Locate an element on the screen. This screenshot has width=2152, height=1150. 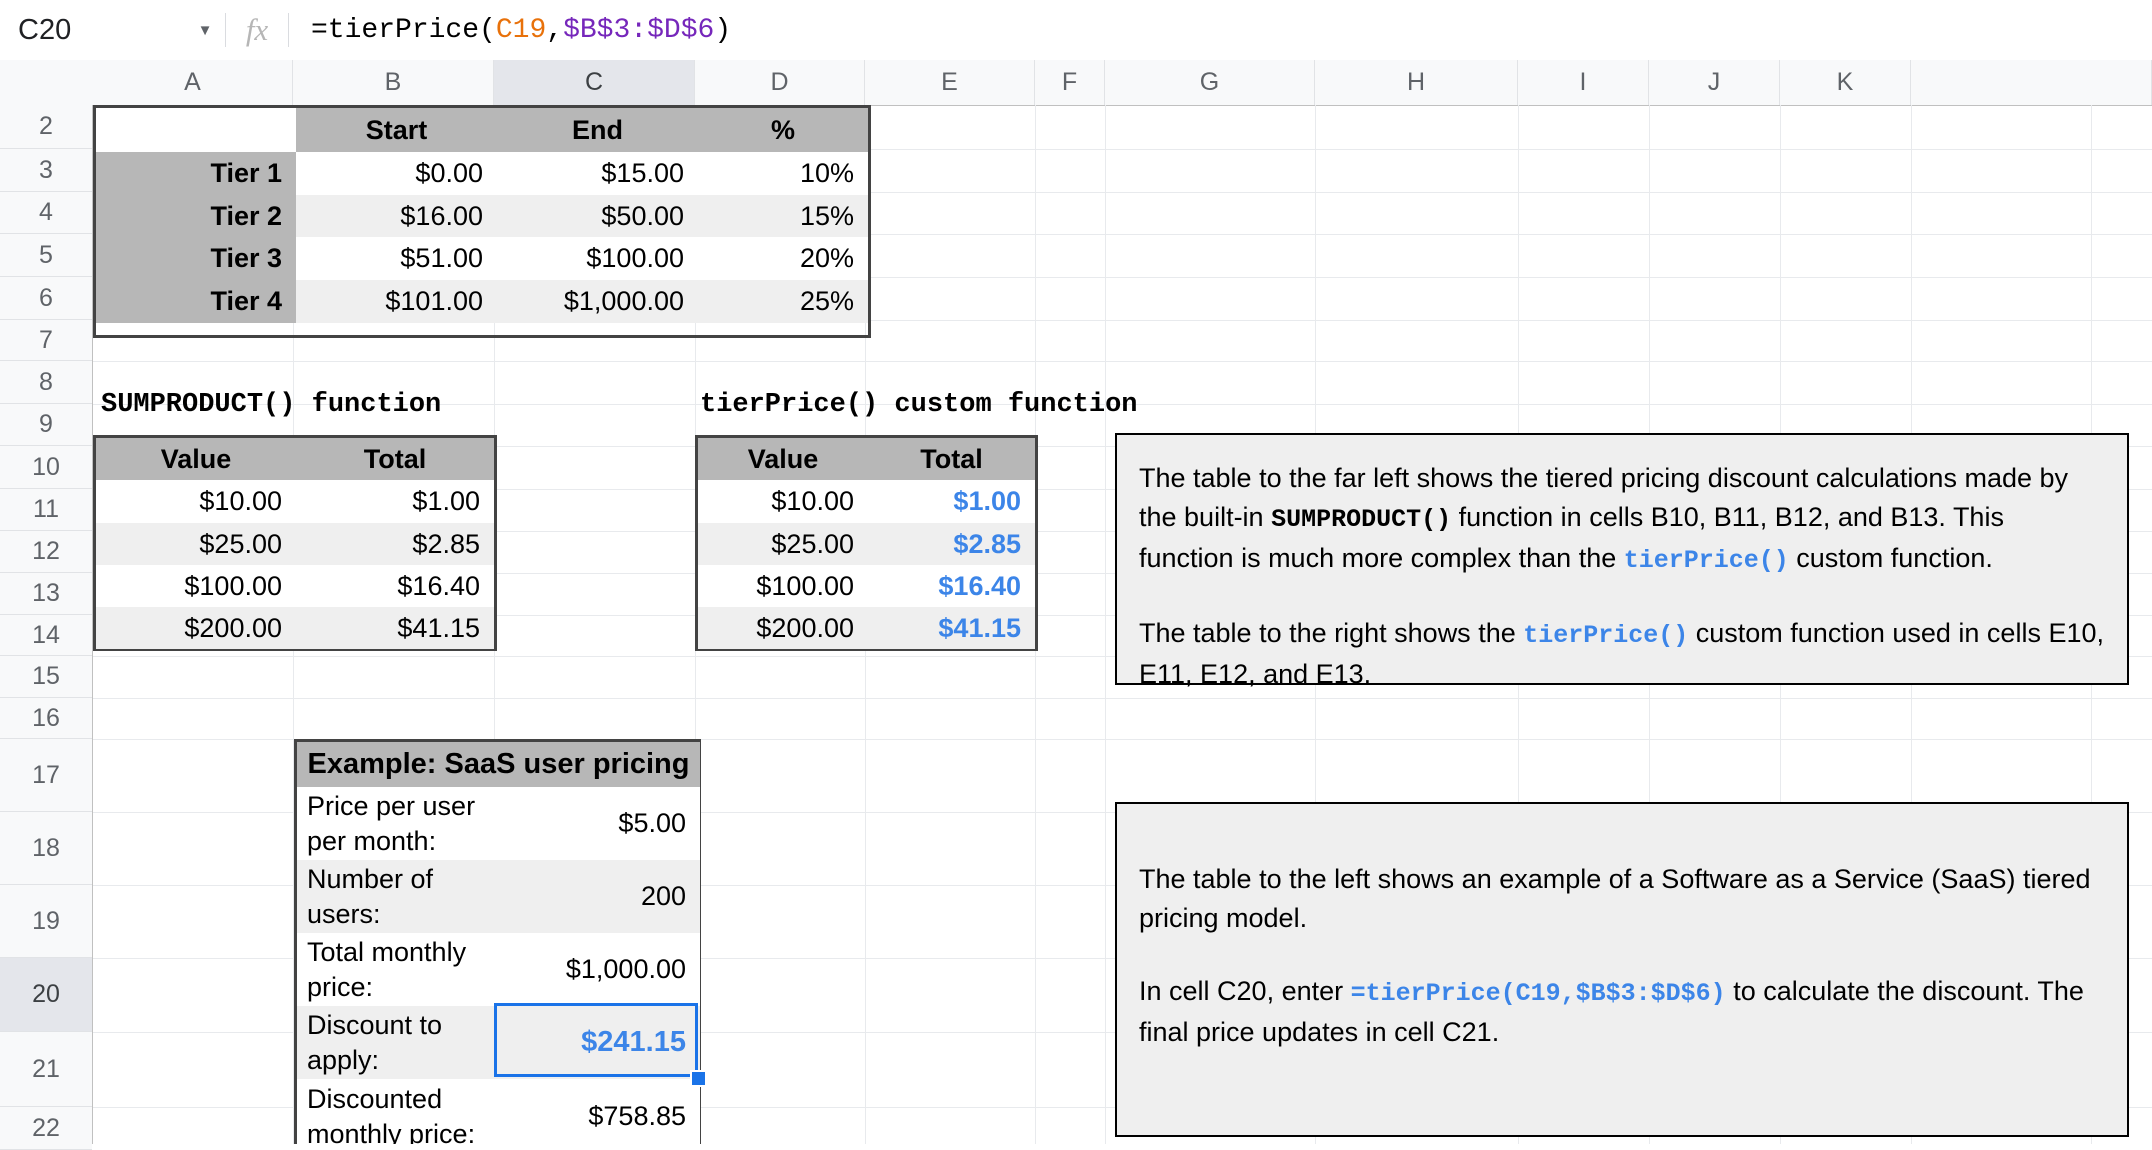
column-header-label: D is located at coordinates (779, 82).